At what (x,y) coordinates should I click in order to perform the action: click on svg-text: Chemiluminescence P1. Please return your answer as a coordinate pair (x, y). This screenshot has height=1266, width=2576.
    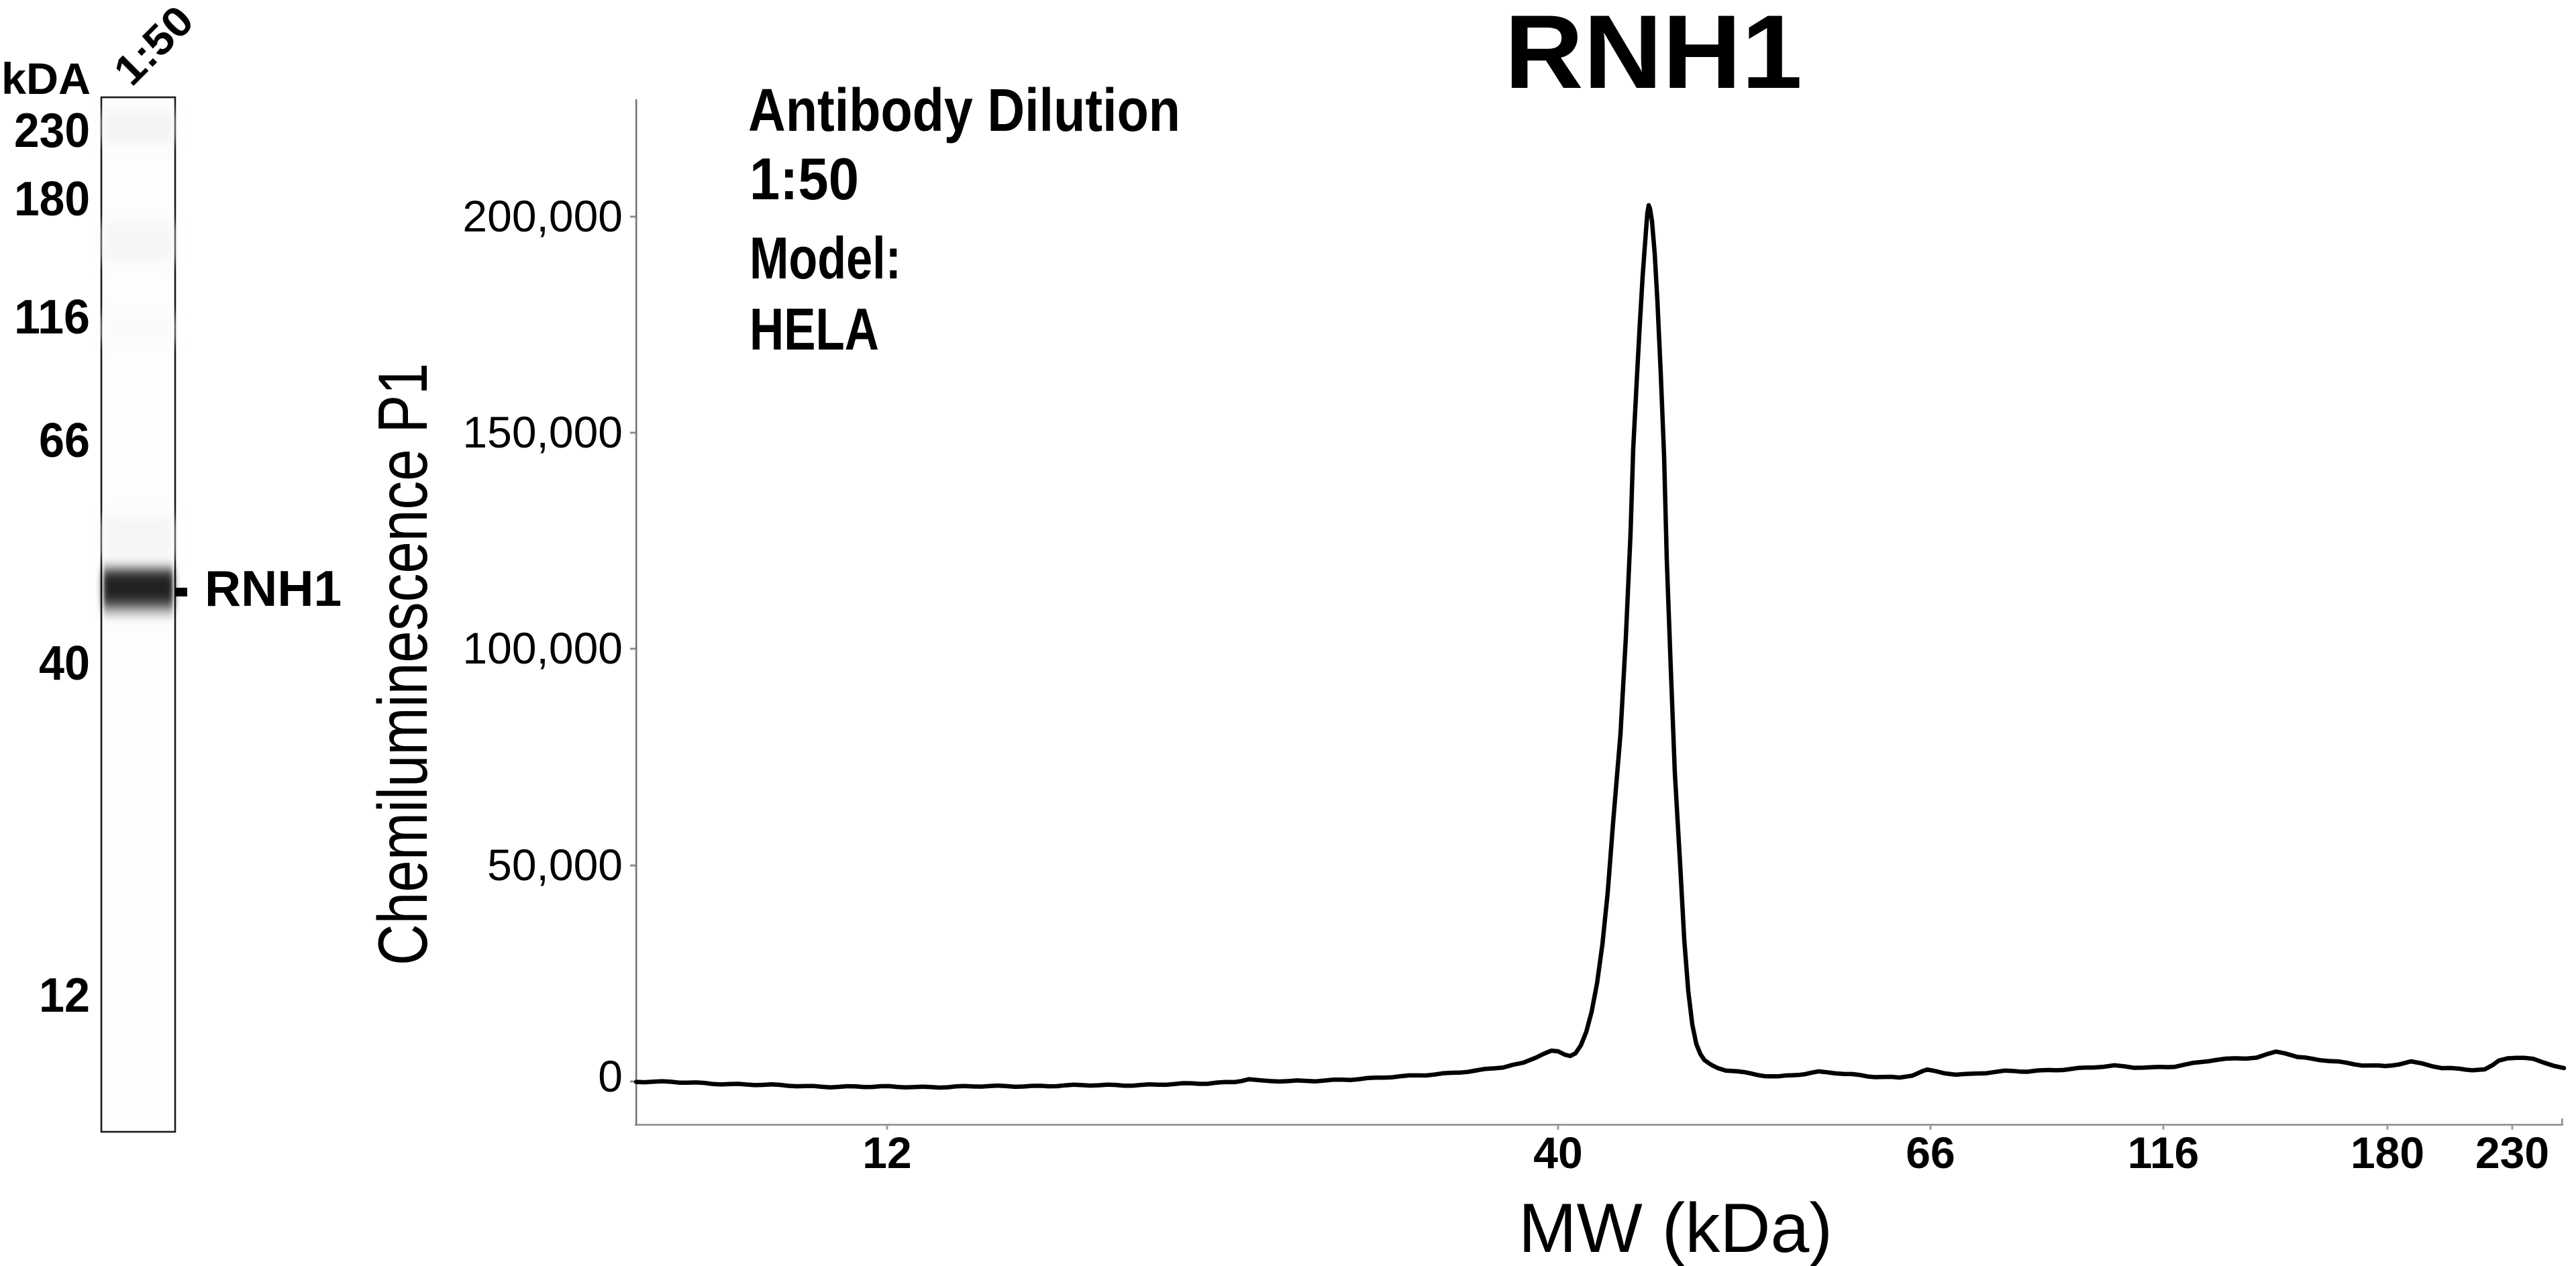
    Looking at the image, I should click on (403, 664).